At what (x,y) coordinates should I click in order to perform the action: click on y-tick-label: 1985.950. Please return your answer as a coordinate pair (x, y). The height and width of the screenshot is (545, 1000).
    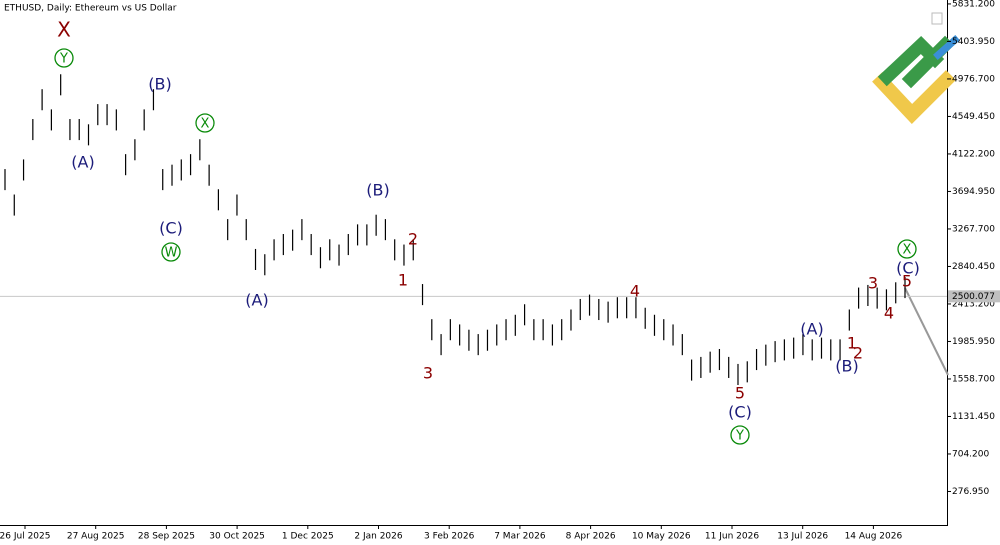
    Looking at the image, I should click on (973, 342).